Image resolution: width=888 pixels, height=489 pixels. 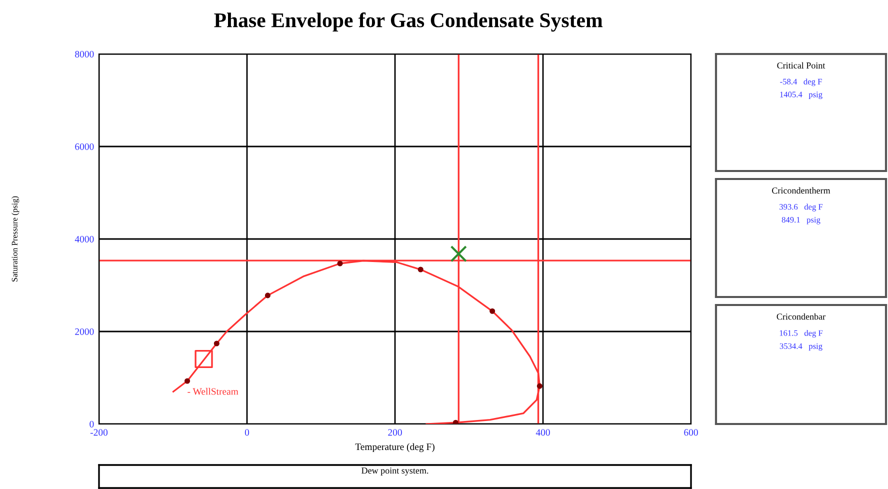 I want to click on x-tick-label: 200, so click(x=395, y=432).